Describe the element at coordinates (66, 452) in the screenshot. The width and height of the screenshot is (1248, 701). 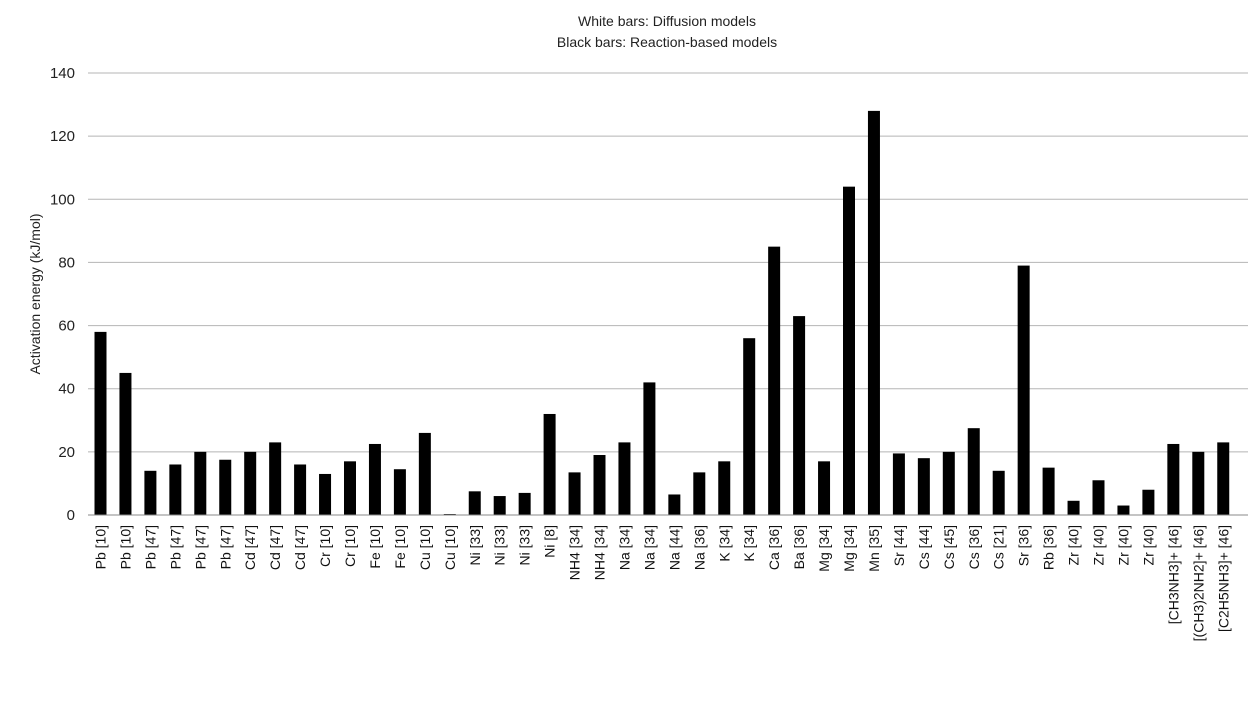
I see `y-tick-label: 20` at that location.